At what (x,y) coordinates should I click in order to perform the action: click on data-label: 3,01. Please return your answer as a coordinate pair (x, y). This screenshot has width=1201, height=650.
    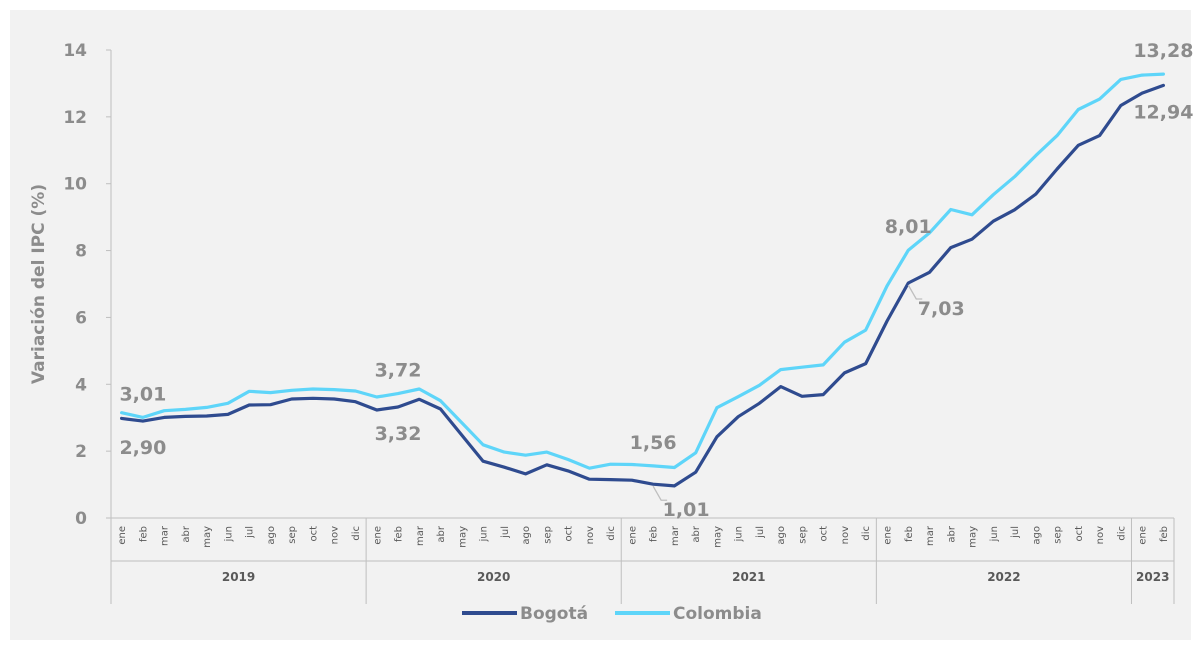
    Looking at the image, I should click on (142, 394).